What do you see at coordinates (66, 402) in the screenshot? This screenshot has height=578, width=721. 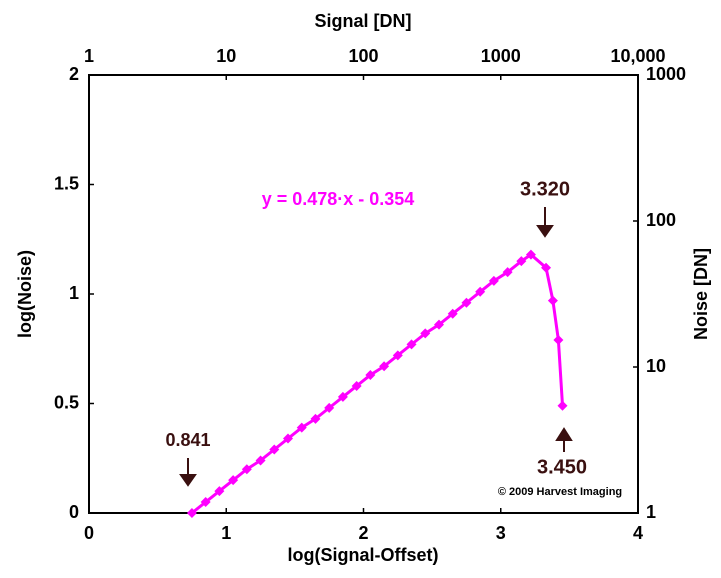 I see `y-tick-label: 0.5` at bounding box center [66, 402].